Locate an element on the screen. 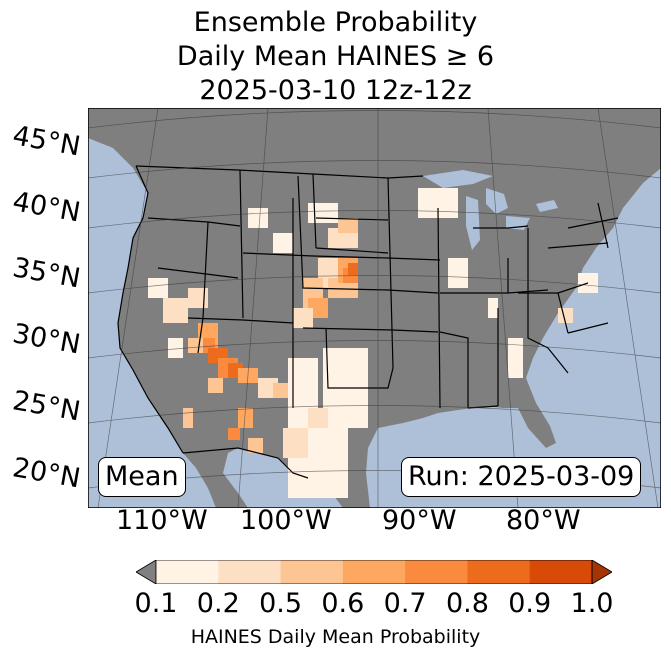 This screenshot has width=671, height=658. run-label: Run: 2025-03-09 is located at coordinates (521, 477).